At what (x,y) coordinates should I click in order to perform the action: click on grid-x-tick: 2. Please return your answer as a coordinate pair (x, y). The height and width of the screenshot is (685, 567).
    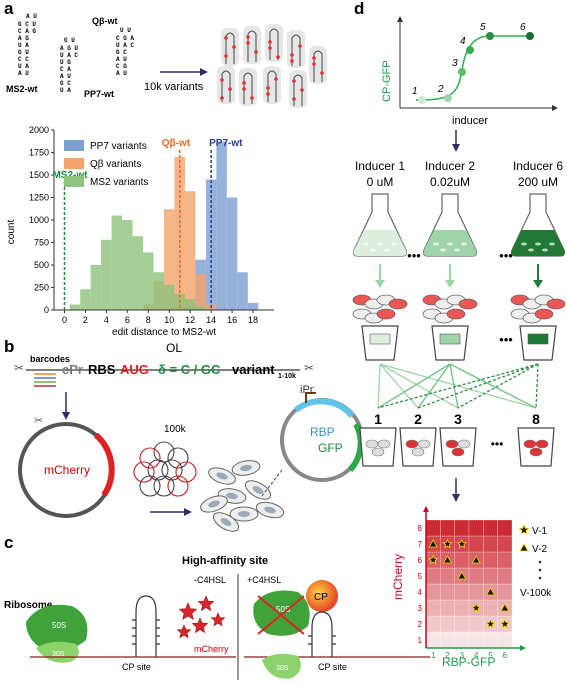
    Looking at the image, I should click on (447, 655).